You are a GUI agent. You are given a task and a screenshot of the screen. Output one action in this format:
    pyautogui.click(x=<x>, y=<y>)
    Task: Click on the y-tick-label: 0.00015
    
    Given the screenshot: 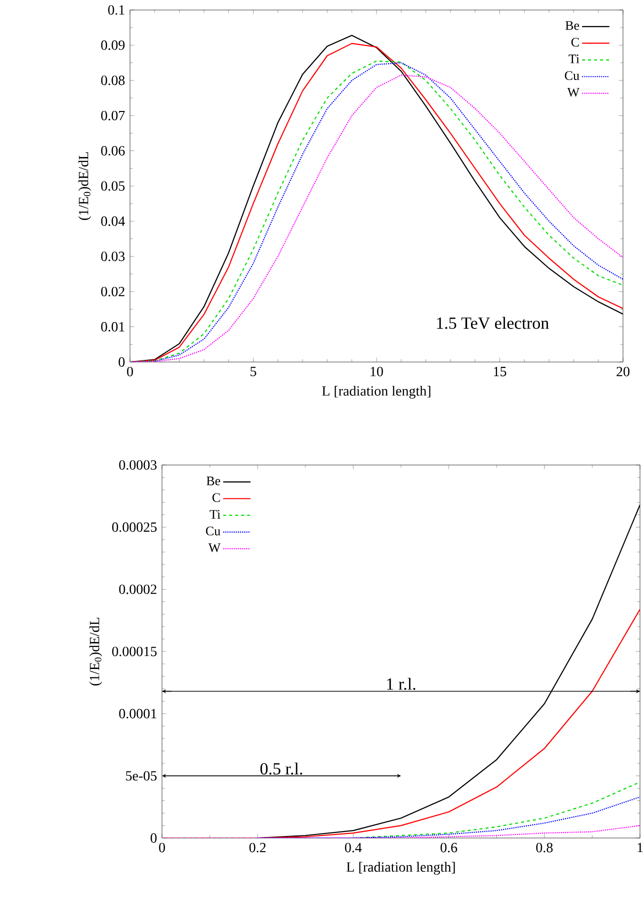 What is the action you would take?
    pyautogui.click(x=134, y=651)
    